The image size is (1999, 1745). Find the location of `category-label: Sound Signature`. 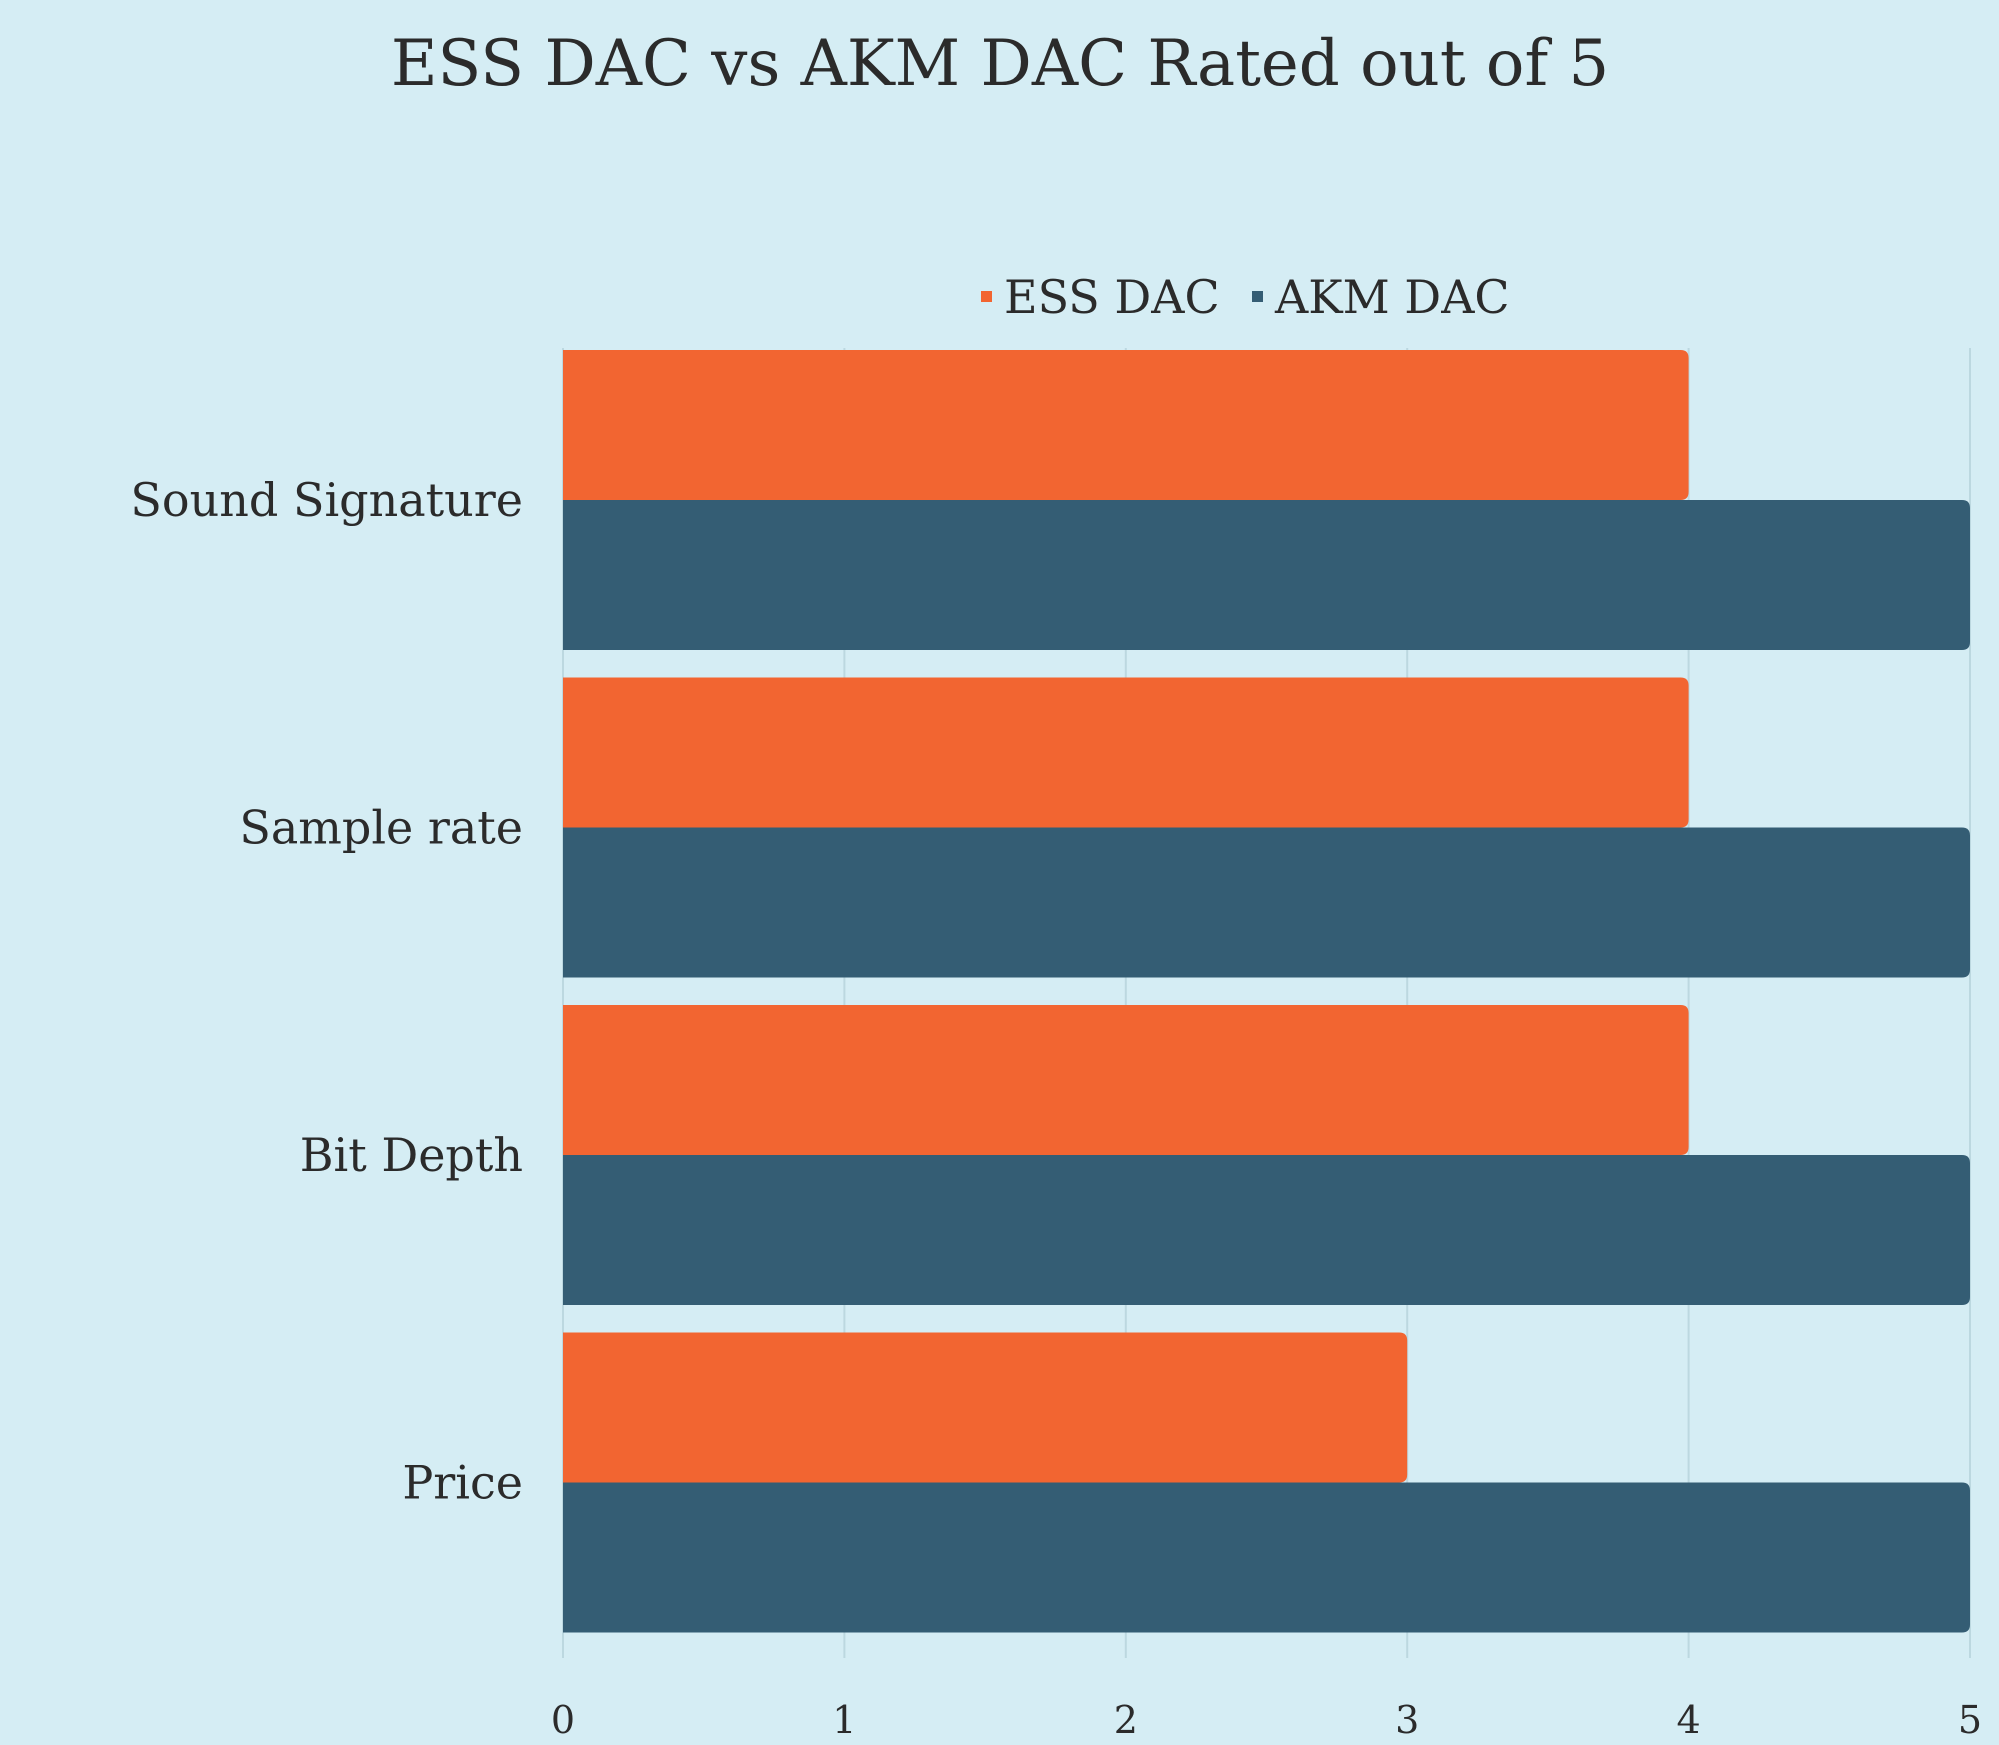

category-label: Sound Signature is located at coordinates (326, 500).